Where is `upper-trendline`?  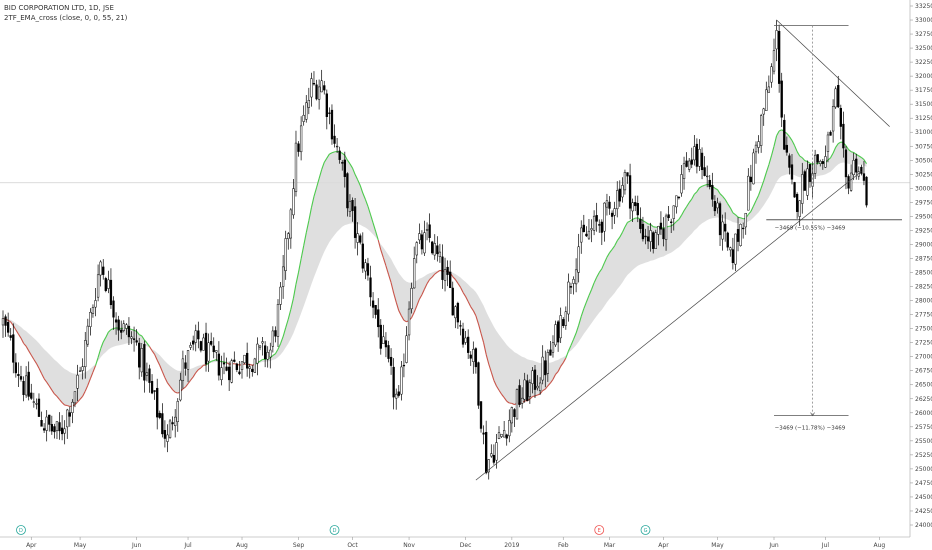
upper-trendline is located at coordinates (833, 73).